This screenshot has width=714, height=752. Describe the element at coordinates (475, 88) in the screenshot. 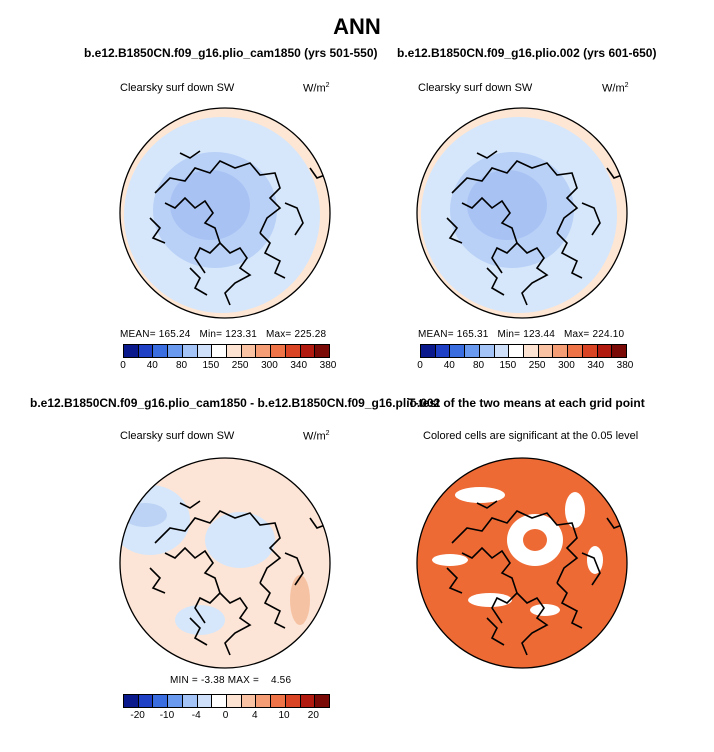

I see `panel2-variable-label: Clearsky surf down SW` at that location.